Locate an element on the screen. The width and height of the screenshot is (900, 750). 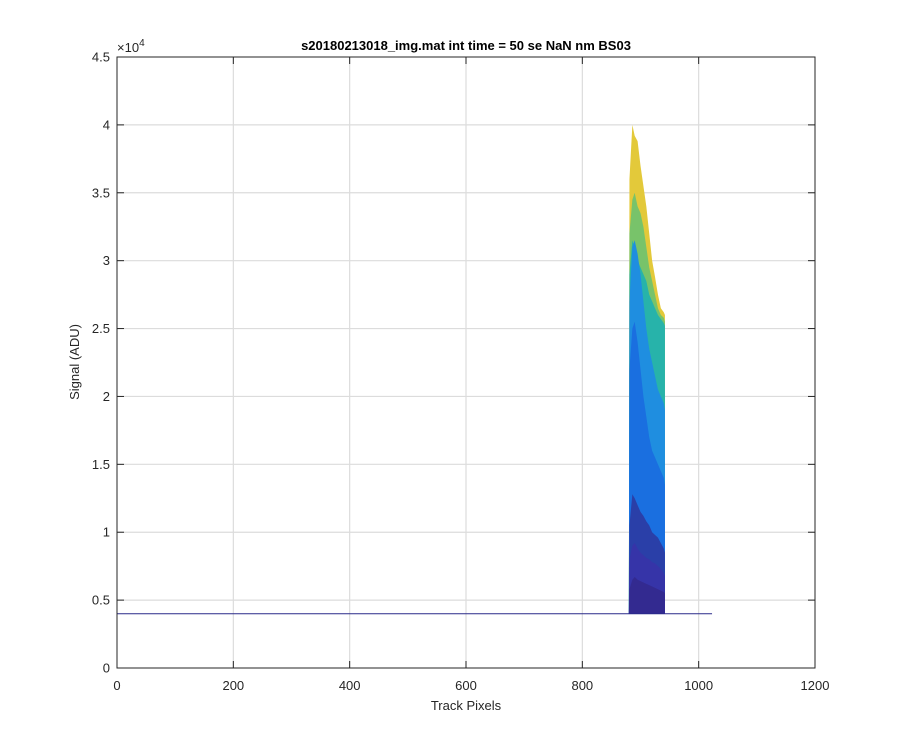
y-exponent: ×10⁴ is located at coordinates (131, 46).